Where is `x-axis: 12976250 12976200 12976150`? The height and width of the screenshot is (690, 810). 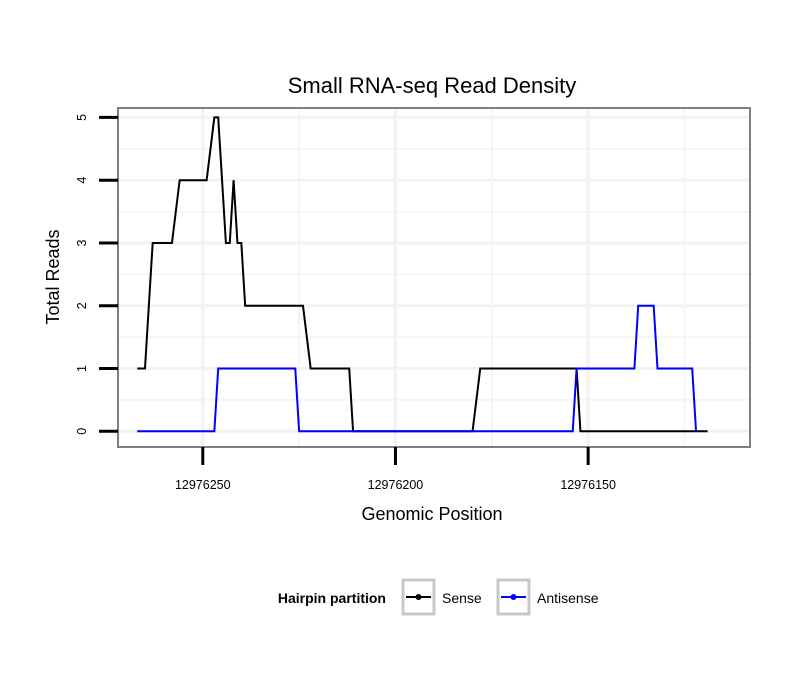 x-axis: 12976250 12976200 12976150 is located at coordinates (395, 469).